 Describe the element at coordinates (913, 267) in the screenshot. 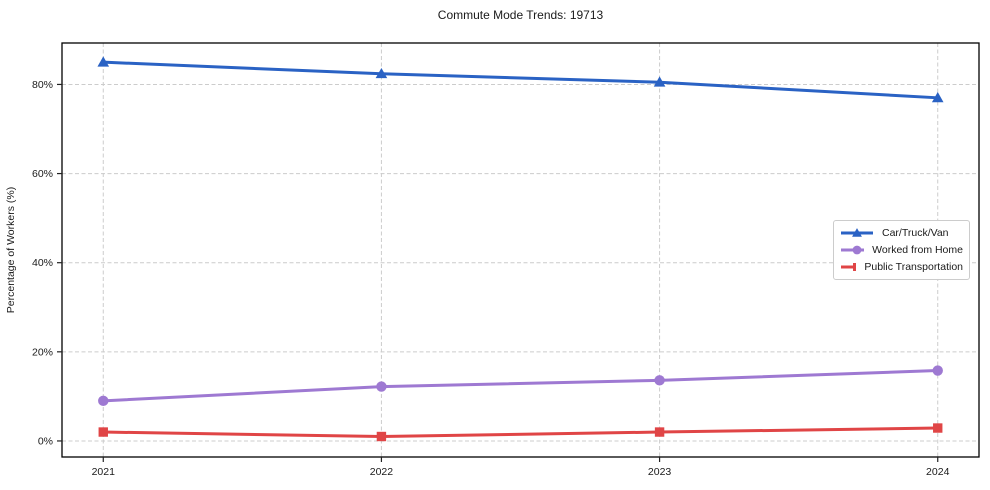

I see `legend-label: Public Transportation` at that location.